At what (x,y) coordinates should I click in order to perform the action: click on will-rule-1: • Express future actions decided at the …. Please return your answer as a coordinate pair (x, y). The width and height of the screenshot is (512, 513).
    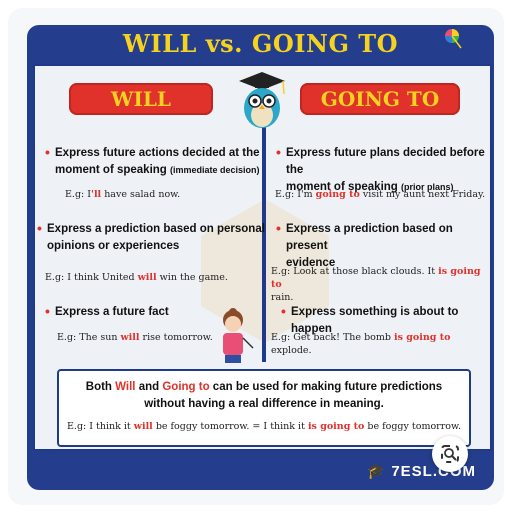
    Looking at the image, I should click on (155, 161).